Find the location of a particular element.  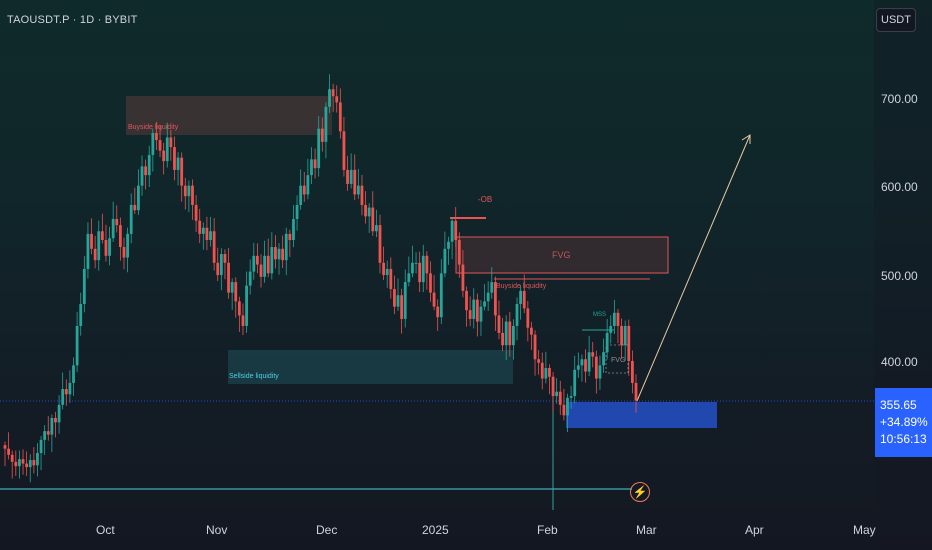

symbol-title: TAOUSDT.P · 1D · BYBIT is located at coordinates (72, 20).